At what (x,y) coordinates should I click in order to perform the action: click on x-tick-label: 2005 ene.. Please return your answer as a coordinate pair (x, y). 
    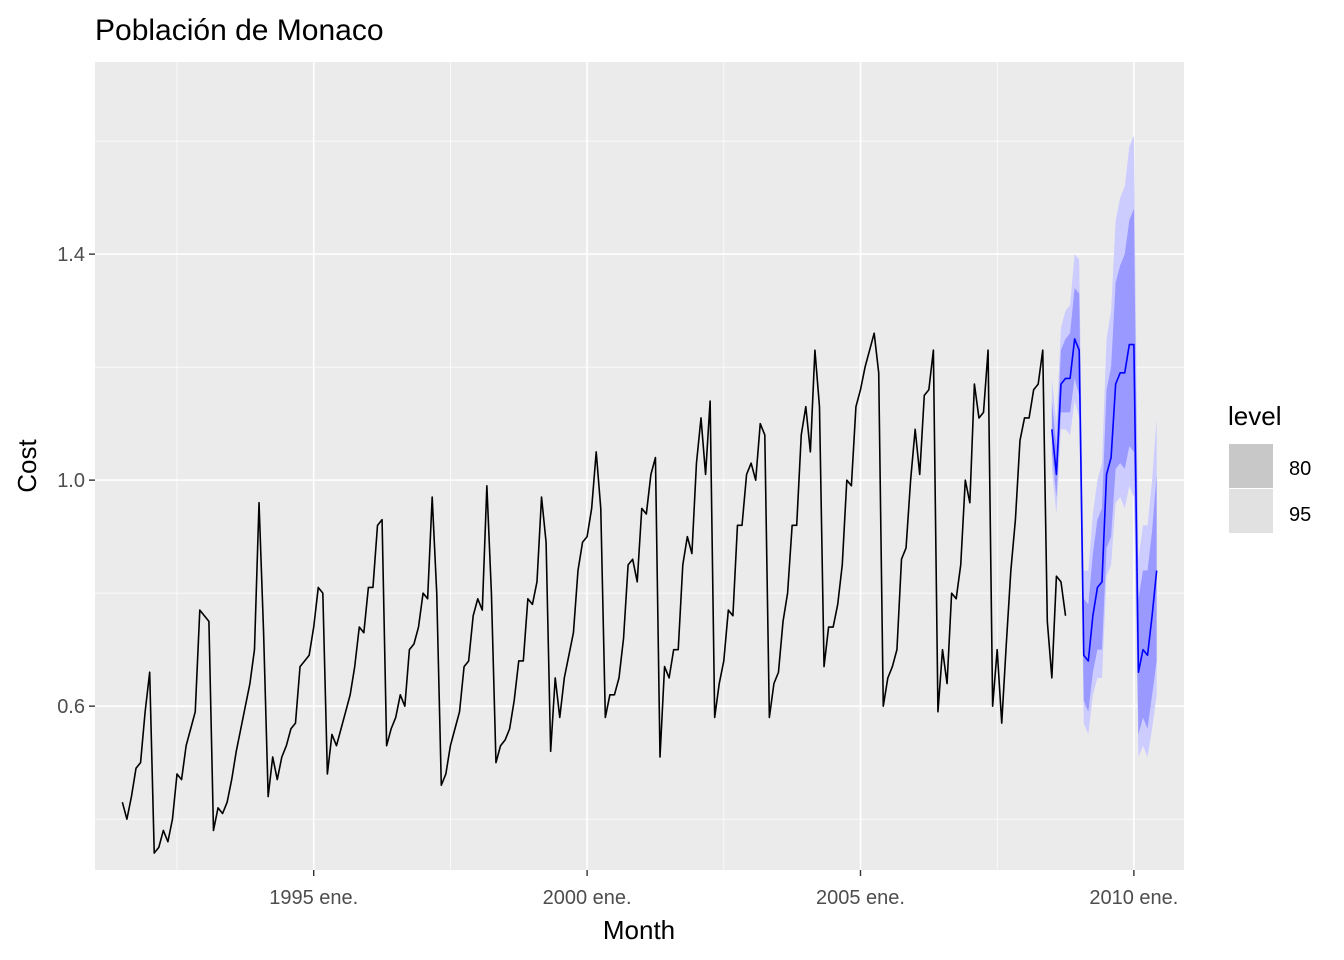
    Looking at the image, I should click on (860, 898).